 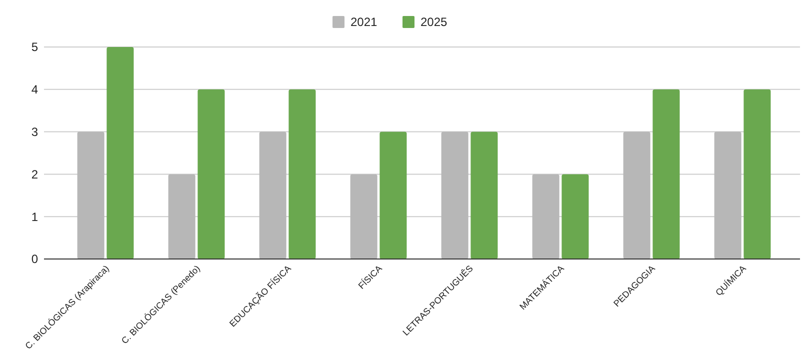 I want to click on y-tick-label: 3, so click(x=34, y=132).